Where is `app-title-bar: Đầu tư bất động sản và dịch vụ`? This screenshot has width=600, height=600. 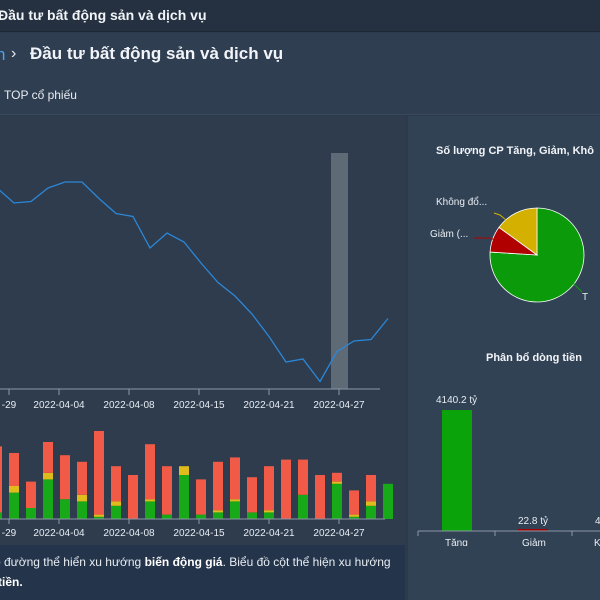 app-title-bar: Đầu tư bất động sản và dịch vụ is located at coordinates (300, 16).